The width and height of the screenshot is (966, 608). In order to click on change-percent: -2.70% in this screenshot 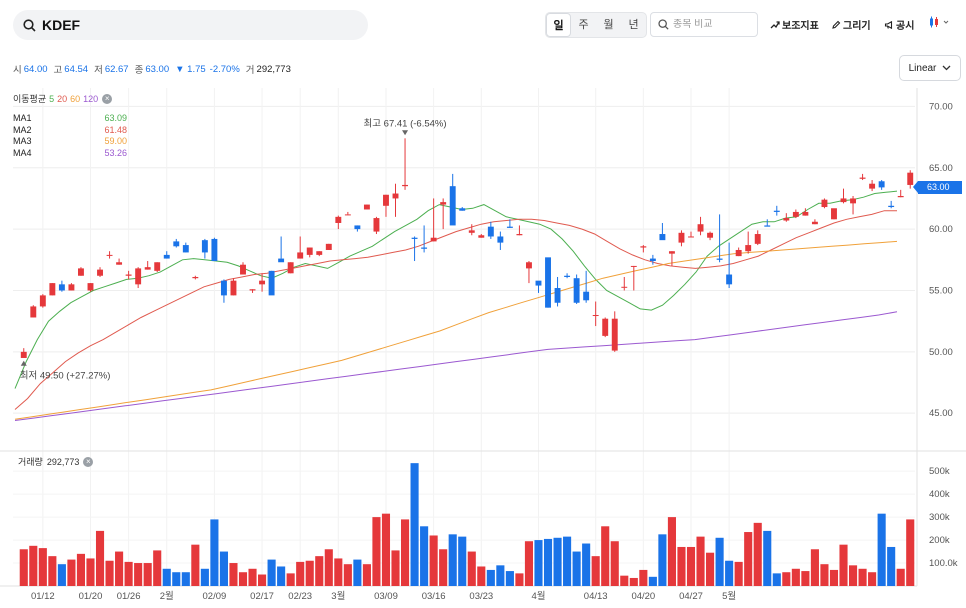, I will do `click(224, 69)`.